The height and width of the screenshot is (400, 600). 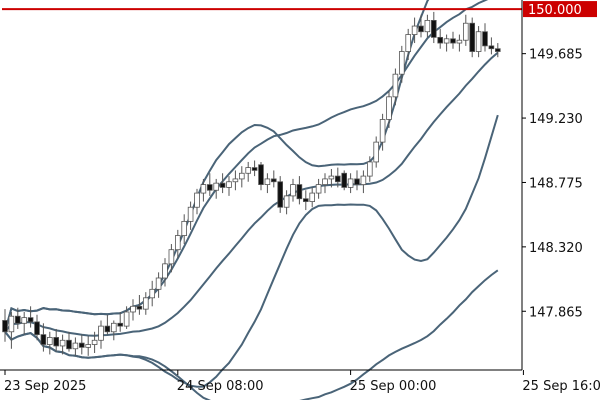 What do you see at coordinates (299, 9) in the screenshot?
I see `price-level: 150.000` at bounding box center [299, 9].